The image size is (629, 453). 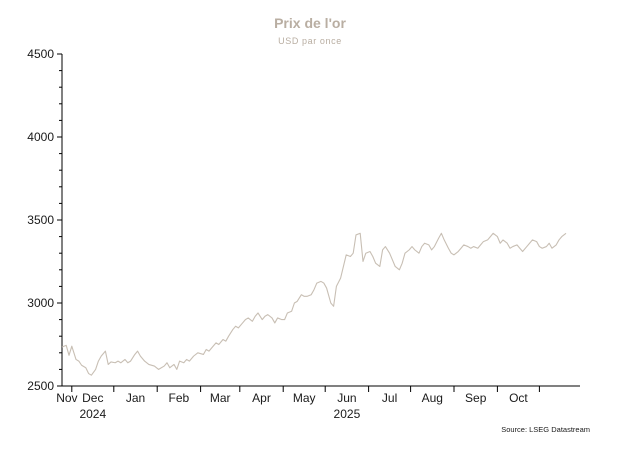 What do you see at coordinates (40, 220) in the screenshot?
I see `y-tick-label: 3500` at bounding box center [40, 220].